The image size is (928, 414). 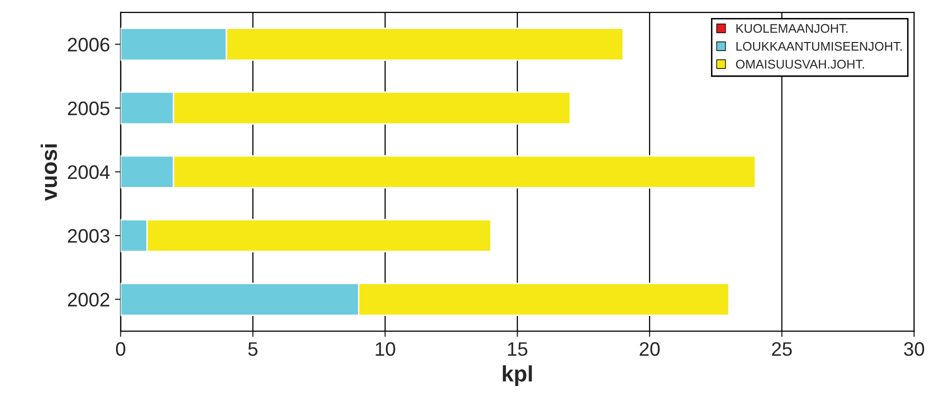 I want to click on x-tick-label: 20, so click(x=650, y=349).